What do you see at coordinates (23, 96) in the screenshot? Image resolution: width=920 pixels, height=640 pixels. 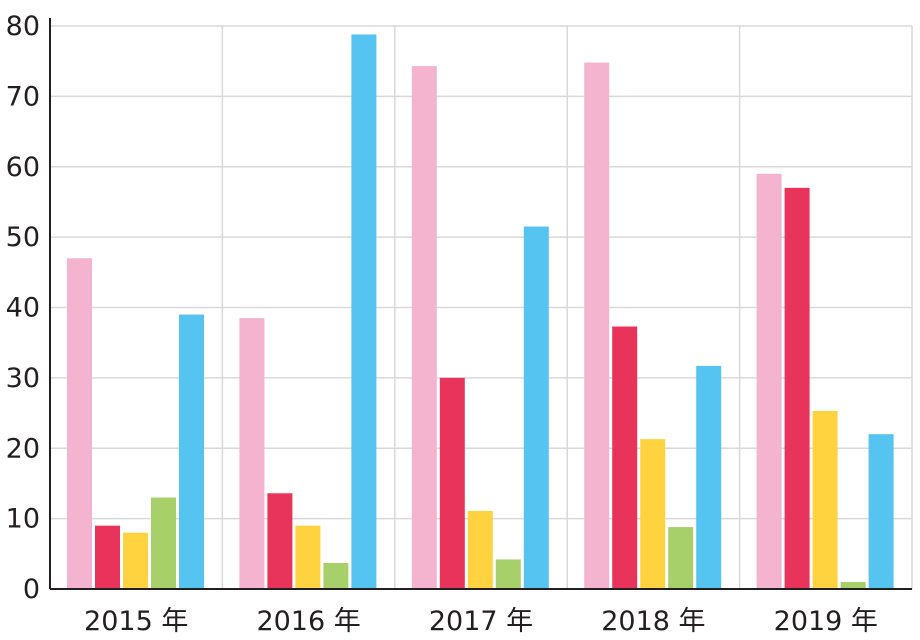 I see `y-tick-label: 70` at bounding box center [23, 96].